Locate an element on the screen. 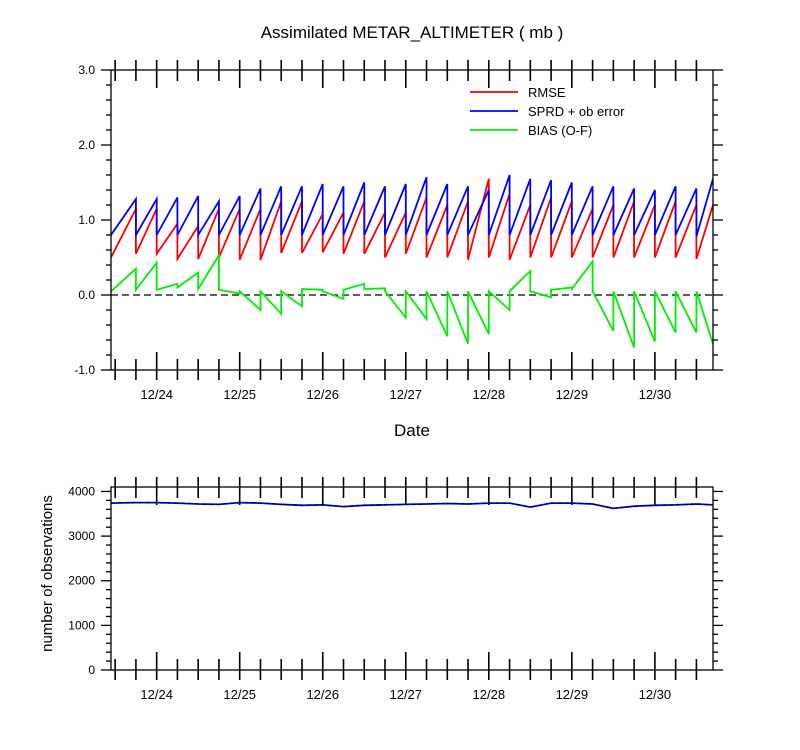 This screenshot has height=750, width=800. chart-title: Assimilated METAR_ALTIMETER ( mb ) is located at coordinates (412, 32).